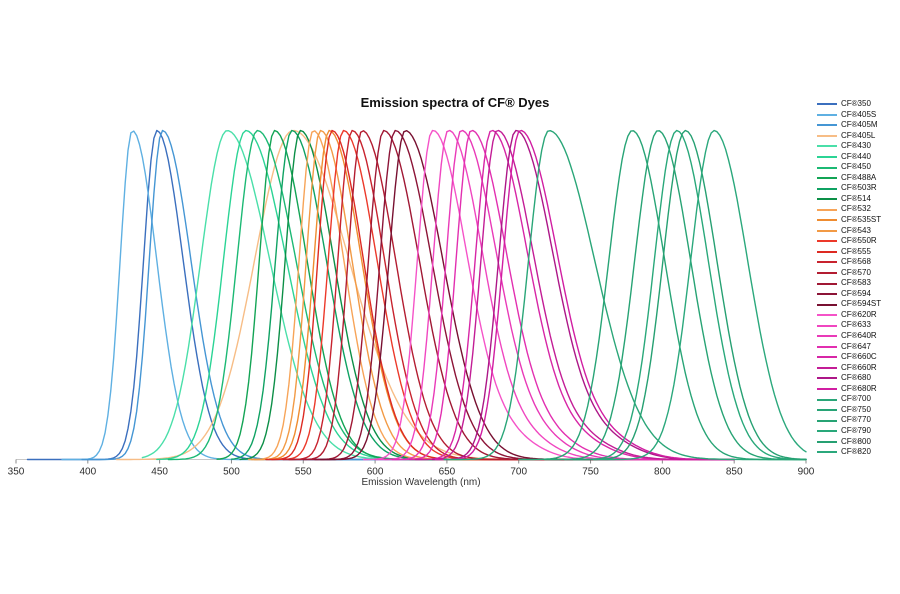 The width and height of the screenshot is (900, 594). I want to click on legend-item: CF®440, so click(858, 157).